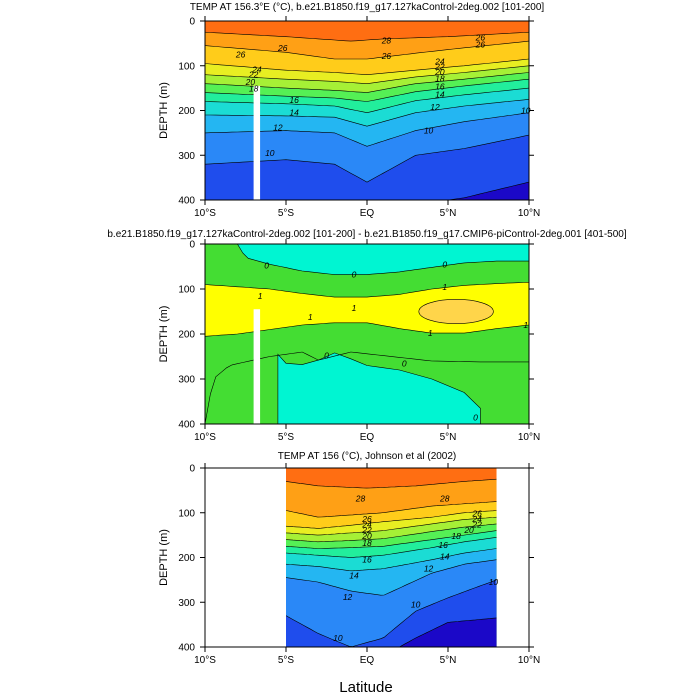  I want to click on panel-0-y-axis-label: DEPTH (m), so click(164, 110).